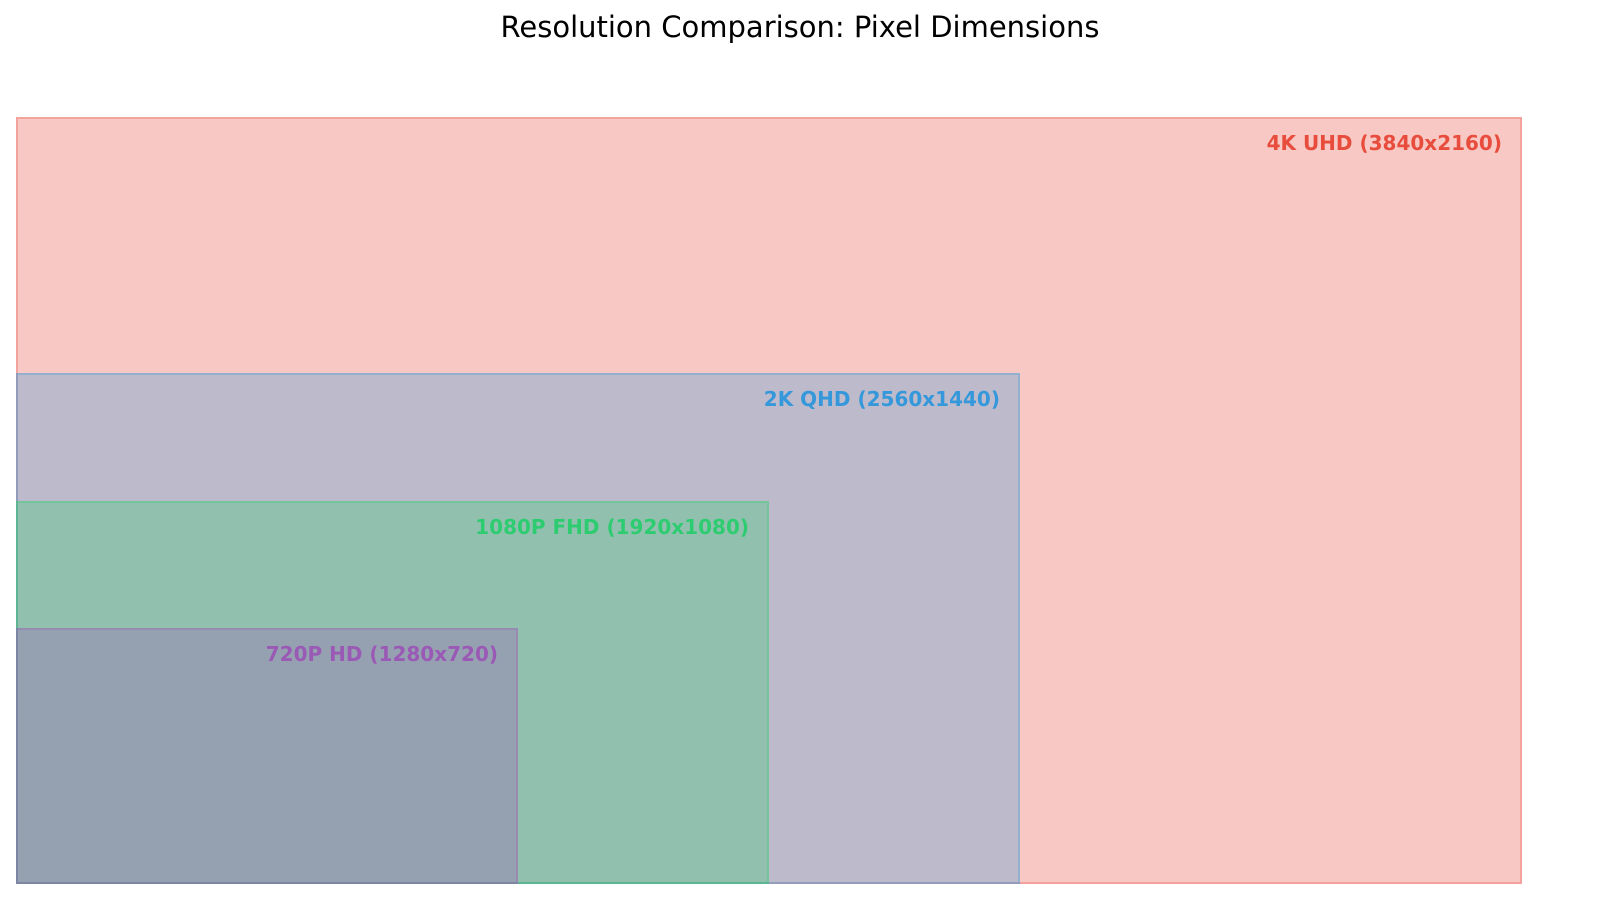 The image size is (1600, 900). What do you see at coordinates (800, 27) in the screenshot?
I see `chart-title: Resolution Comparison: Pixel Dimensions` at bounding box center [800, 27].